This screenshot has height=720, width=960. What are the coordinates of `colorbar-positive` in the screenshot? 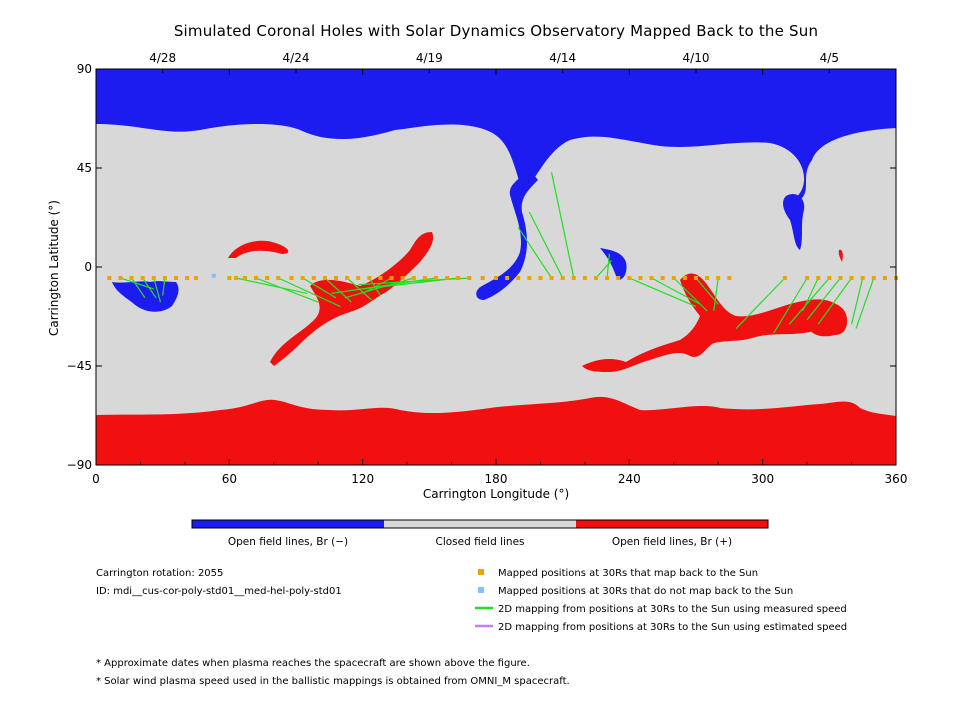 It's located at (672, 524).